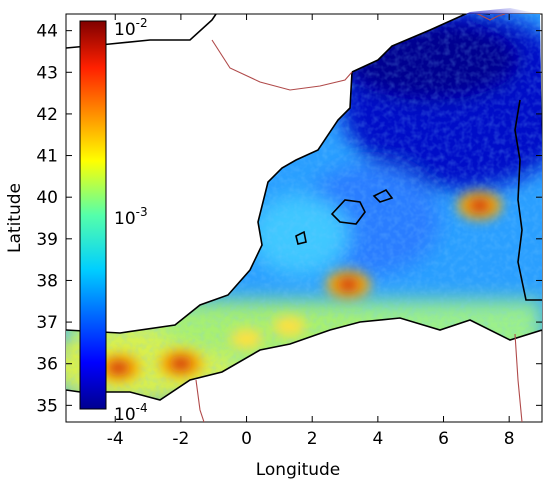 Image resolution: width=550 pixels, height=487 pixels. I want to click on africa-coastline, so click(304, 359).